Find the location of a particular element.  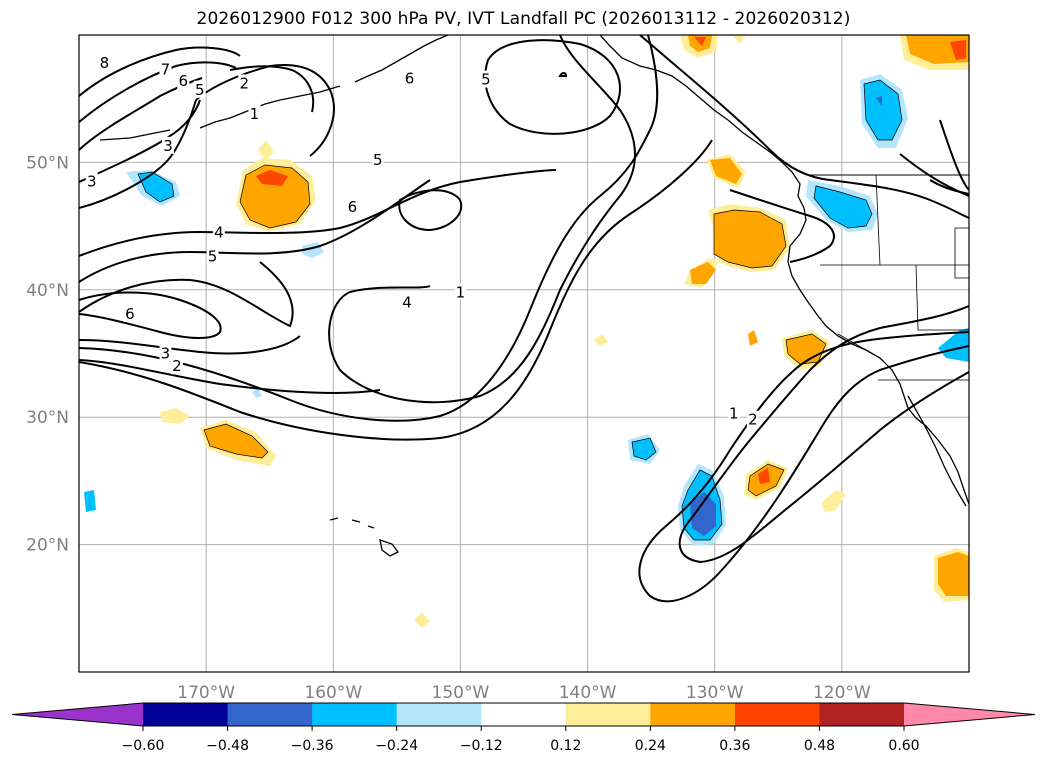

colorbar-extend-low is located at coordinates (77, 714).